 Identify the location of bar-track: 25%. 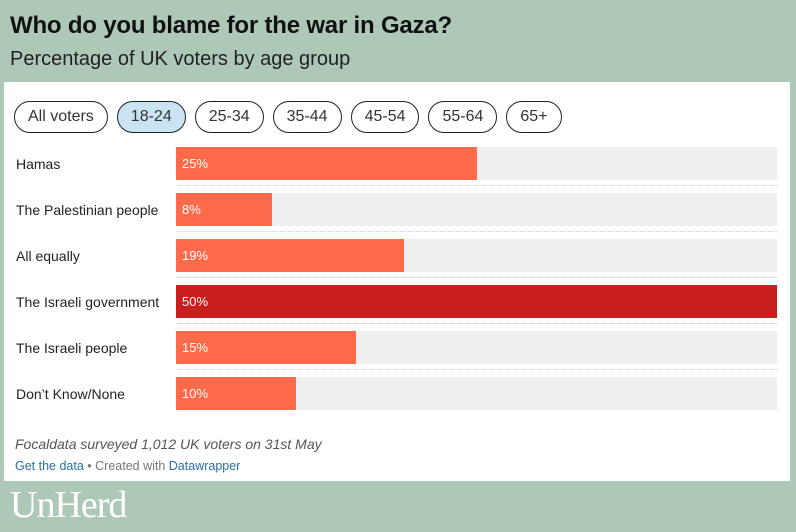
(476, 163).